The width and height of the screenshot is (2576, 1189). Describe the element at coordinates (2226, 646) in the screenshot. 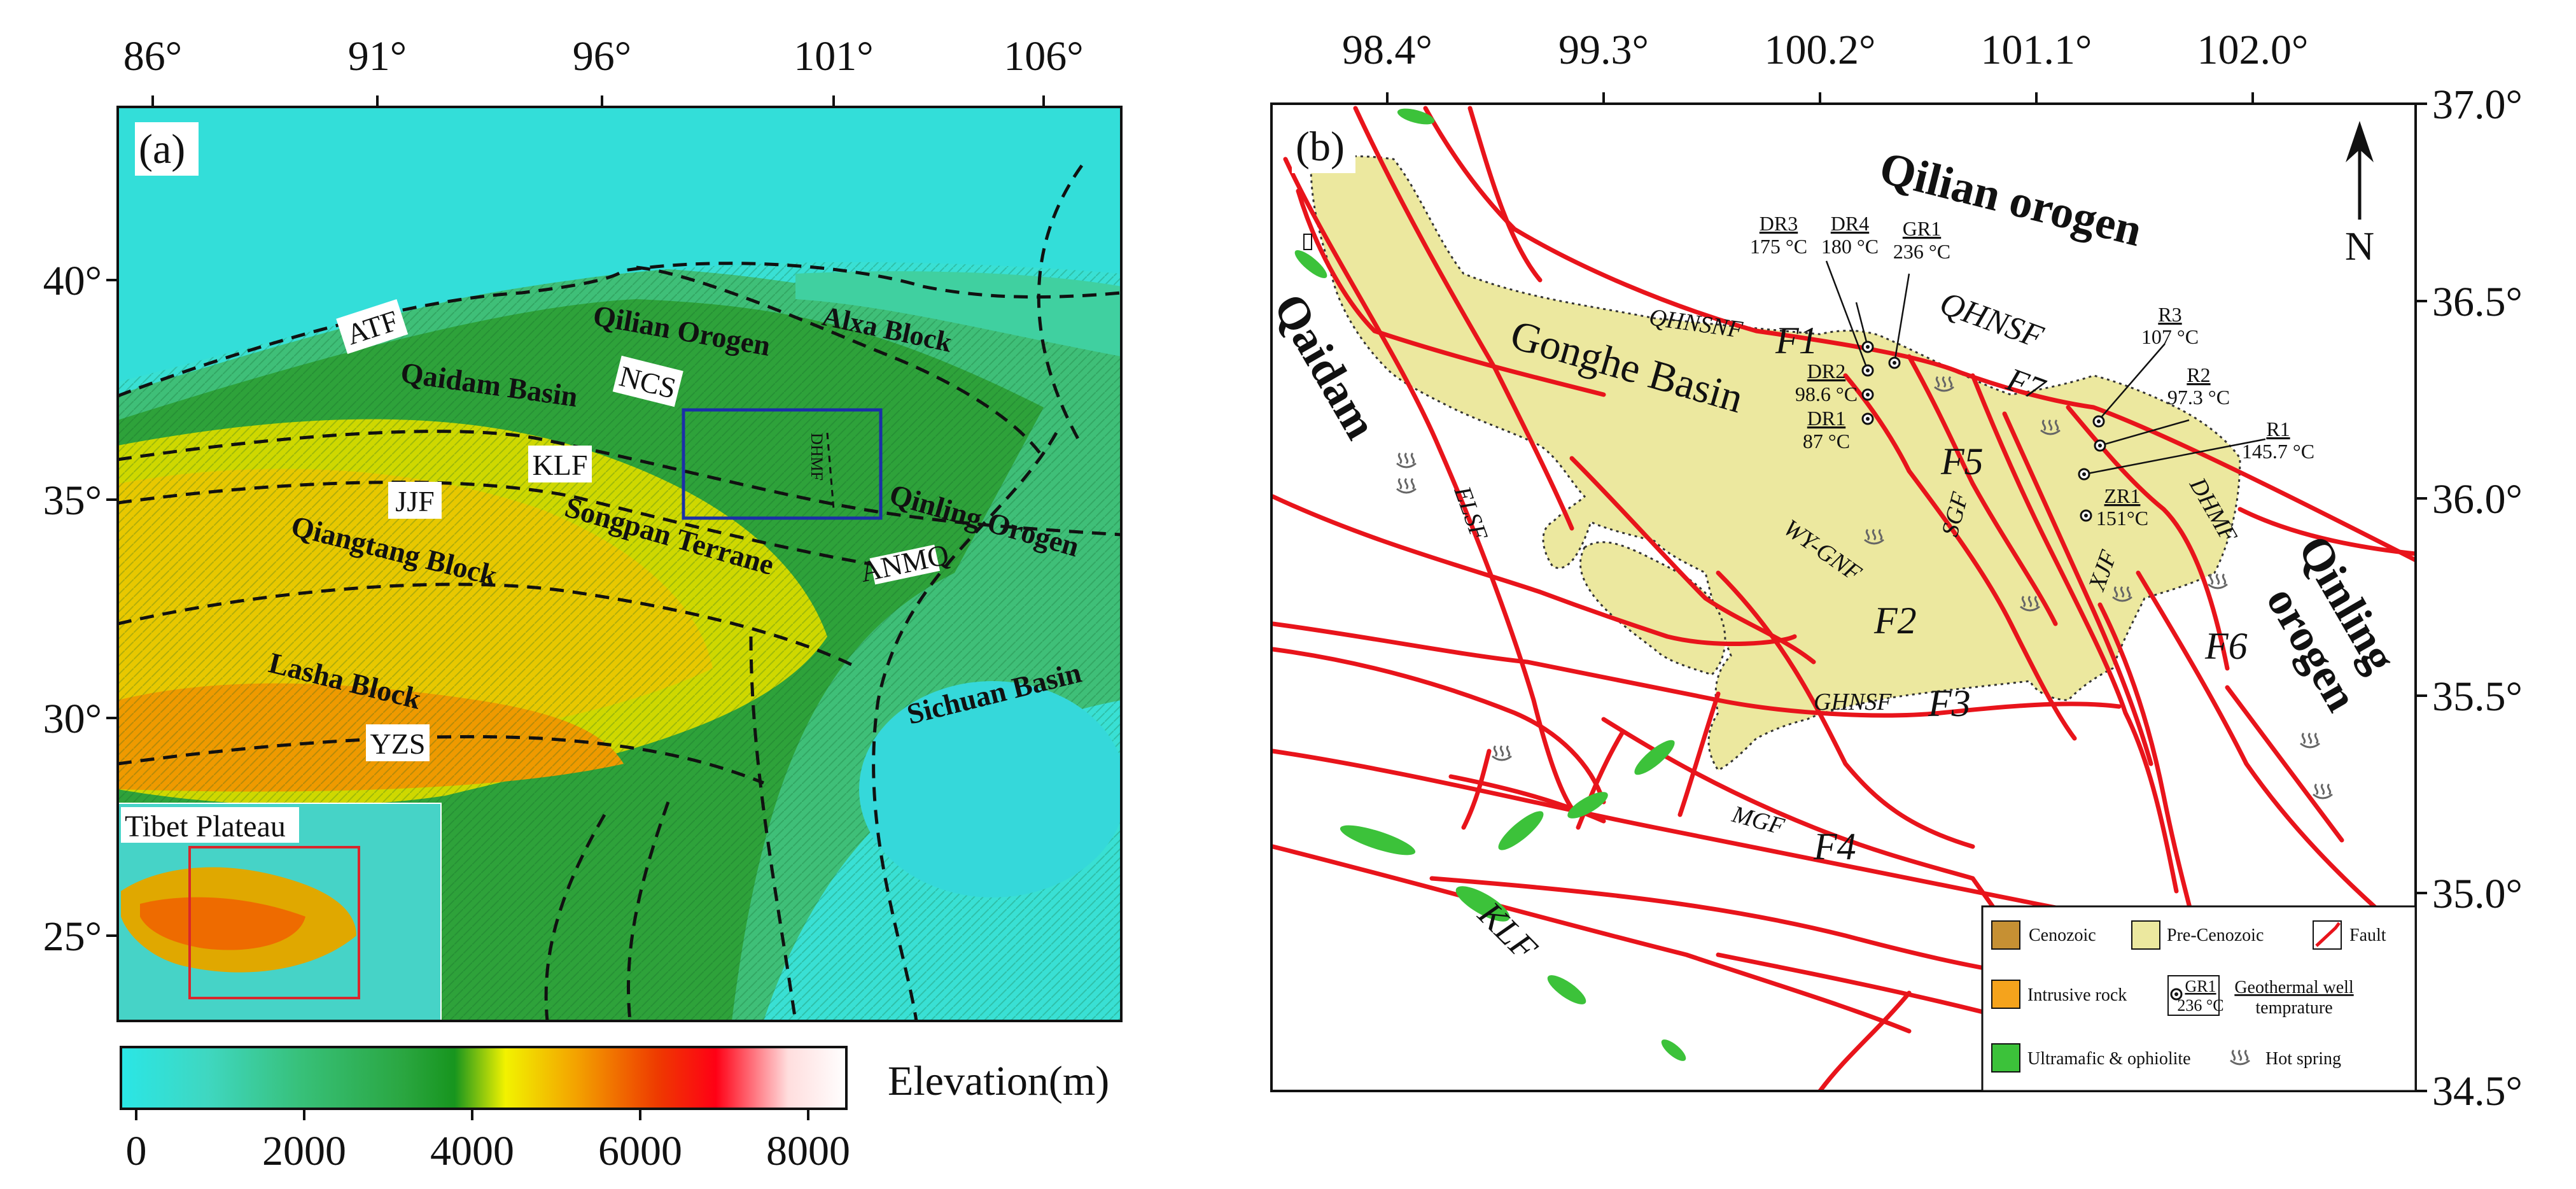

I see `fault-number: F6` at that location.